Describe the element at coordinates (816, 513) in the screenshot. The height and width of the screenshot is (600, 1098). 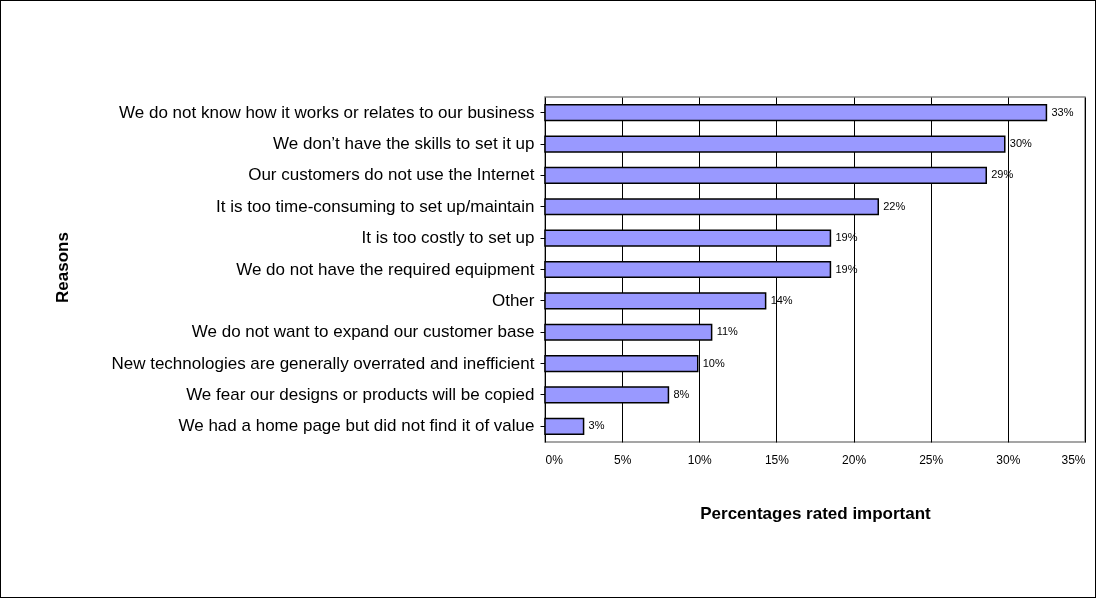
I see `x-axis-title: Percentages rated important` at that location.